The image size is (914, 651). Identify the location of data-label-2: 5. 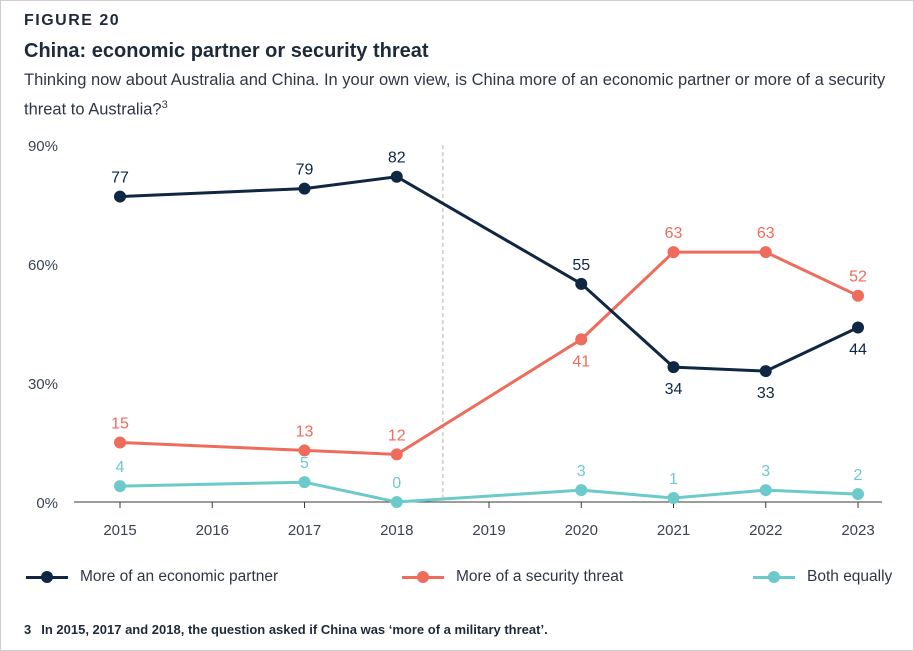
(304, 463).